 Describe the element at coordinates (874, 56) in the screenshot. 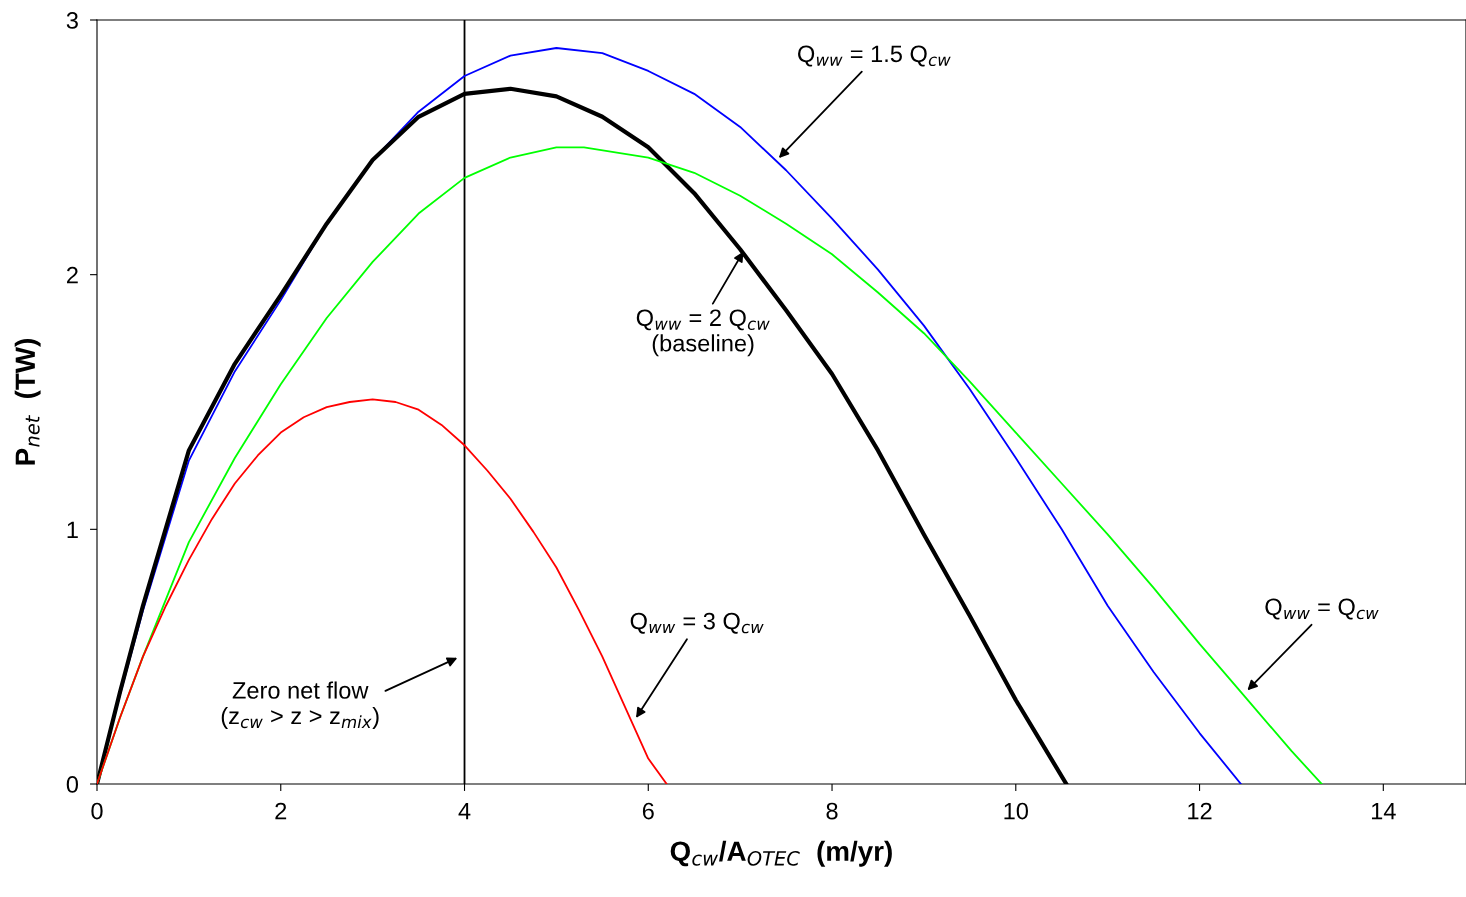

I see `annotation: Q$_{ww}$ = 1.5 Q$_{cw}$` at that location.